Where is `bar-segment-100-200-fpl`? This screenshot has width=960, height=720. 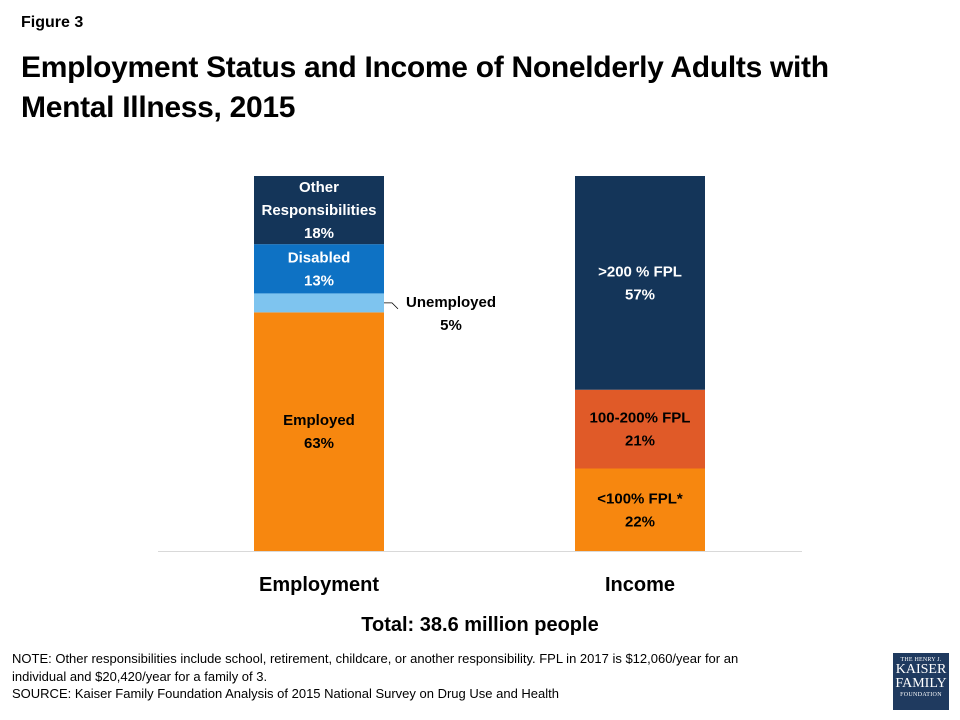 bar-segment-100-200-fpl is located at coordinates (640, 429).